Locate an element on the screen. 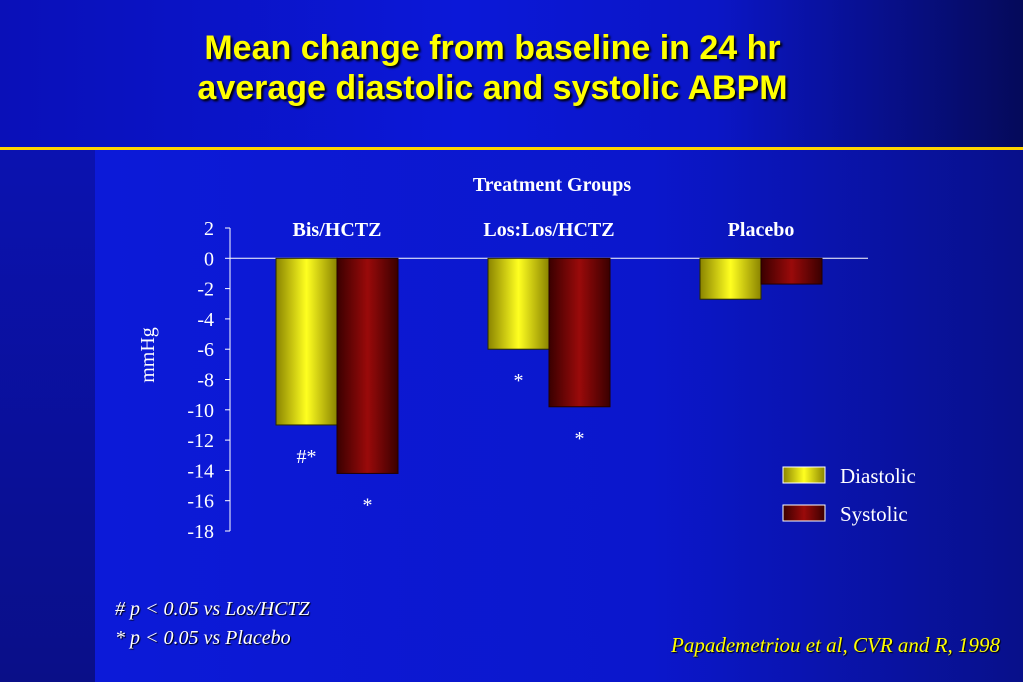 This screenshot has height=682, width=1023. legend-label: Diastolic is located at coordinates (878, 476).